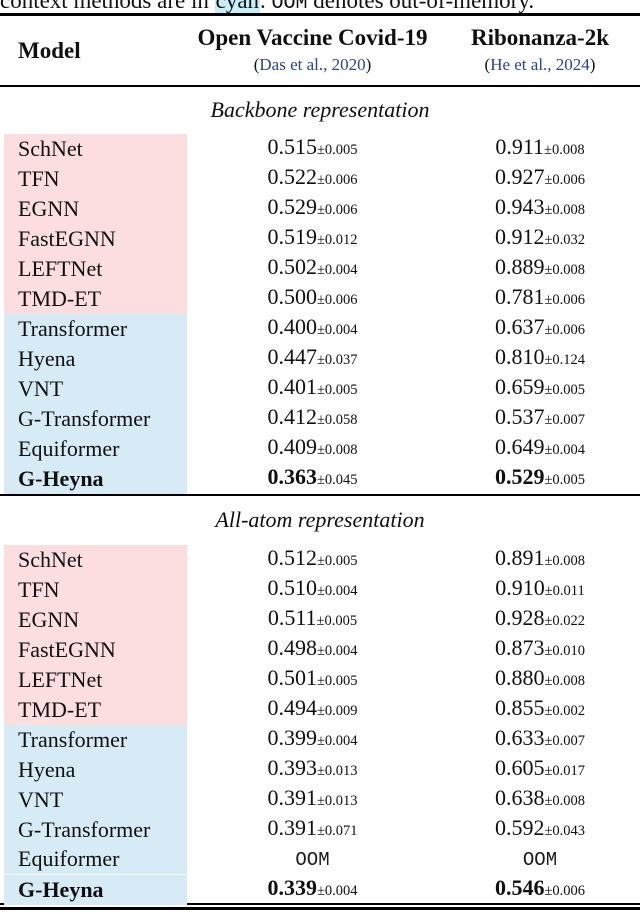  Describe the element at coordinates (312, 418) in the screenshot. I see `value-cell: 0.412±0.058` at that location.